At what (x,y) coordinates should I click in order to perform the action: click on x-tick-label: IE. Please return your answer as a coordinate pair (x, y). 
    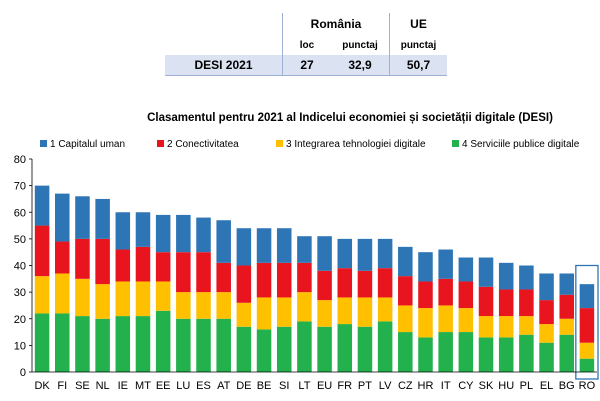
    Looking at the image, I should click on (123, 386).